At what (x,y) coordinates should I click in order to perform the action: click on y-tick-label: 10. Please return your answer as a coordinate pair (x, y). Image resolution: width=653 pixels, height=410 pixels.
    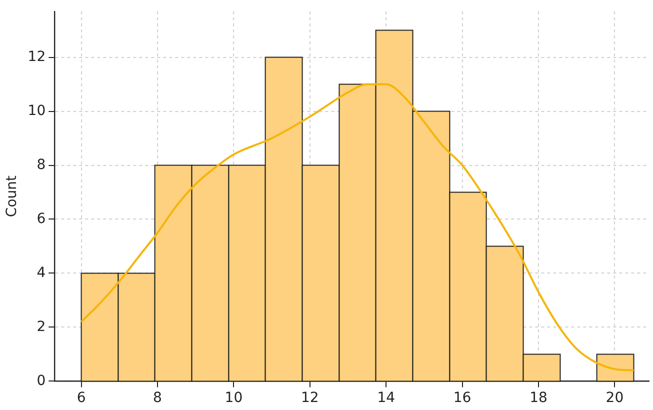
    Looking at the image, I should click on (37, 110).